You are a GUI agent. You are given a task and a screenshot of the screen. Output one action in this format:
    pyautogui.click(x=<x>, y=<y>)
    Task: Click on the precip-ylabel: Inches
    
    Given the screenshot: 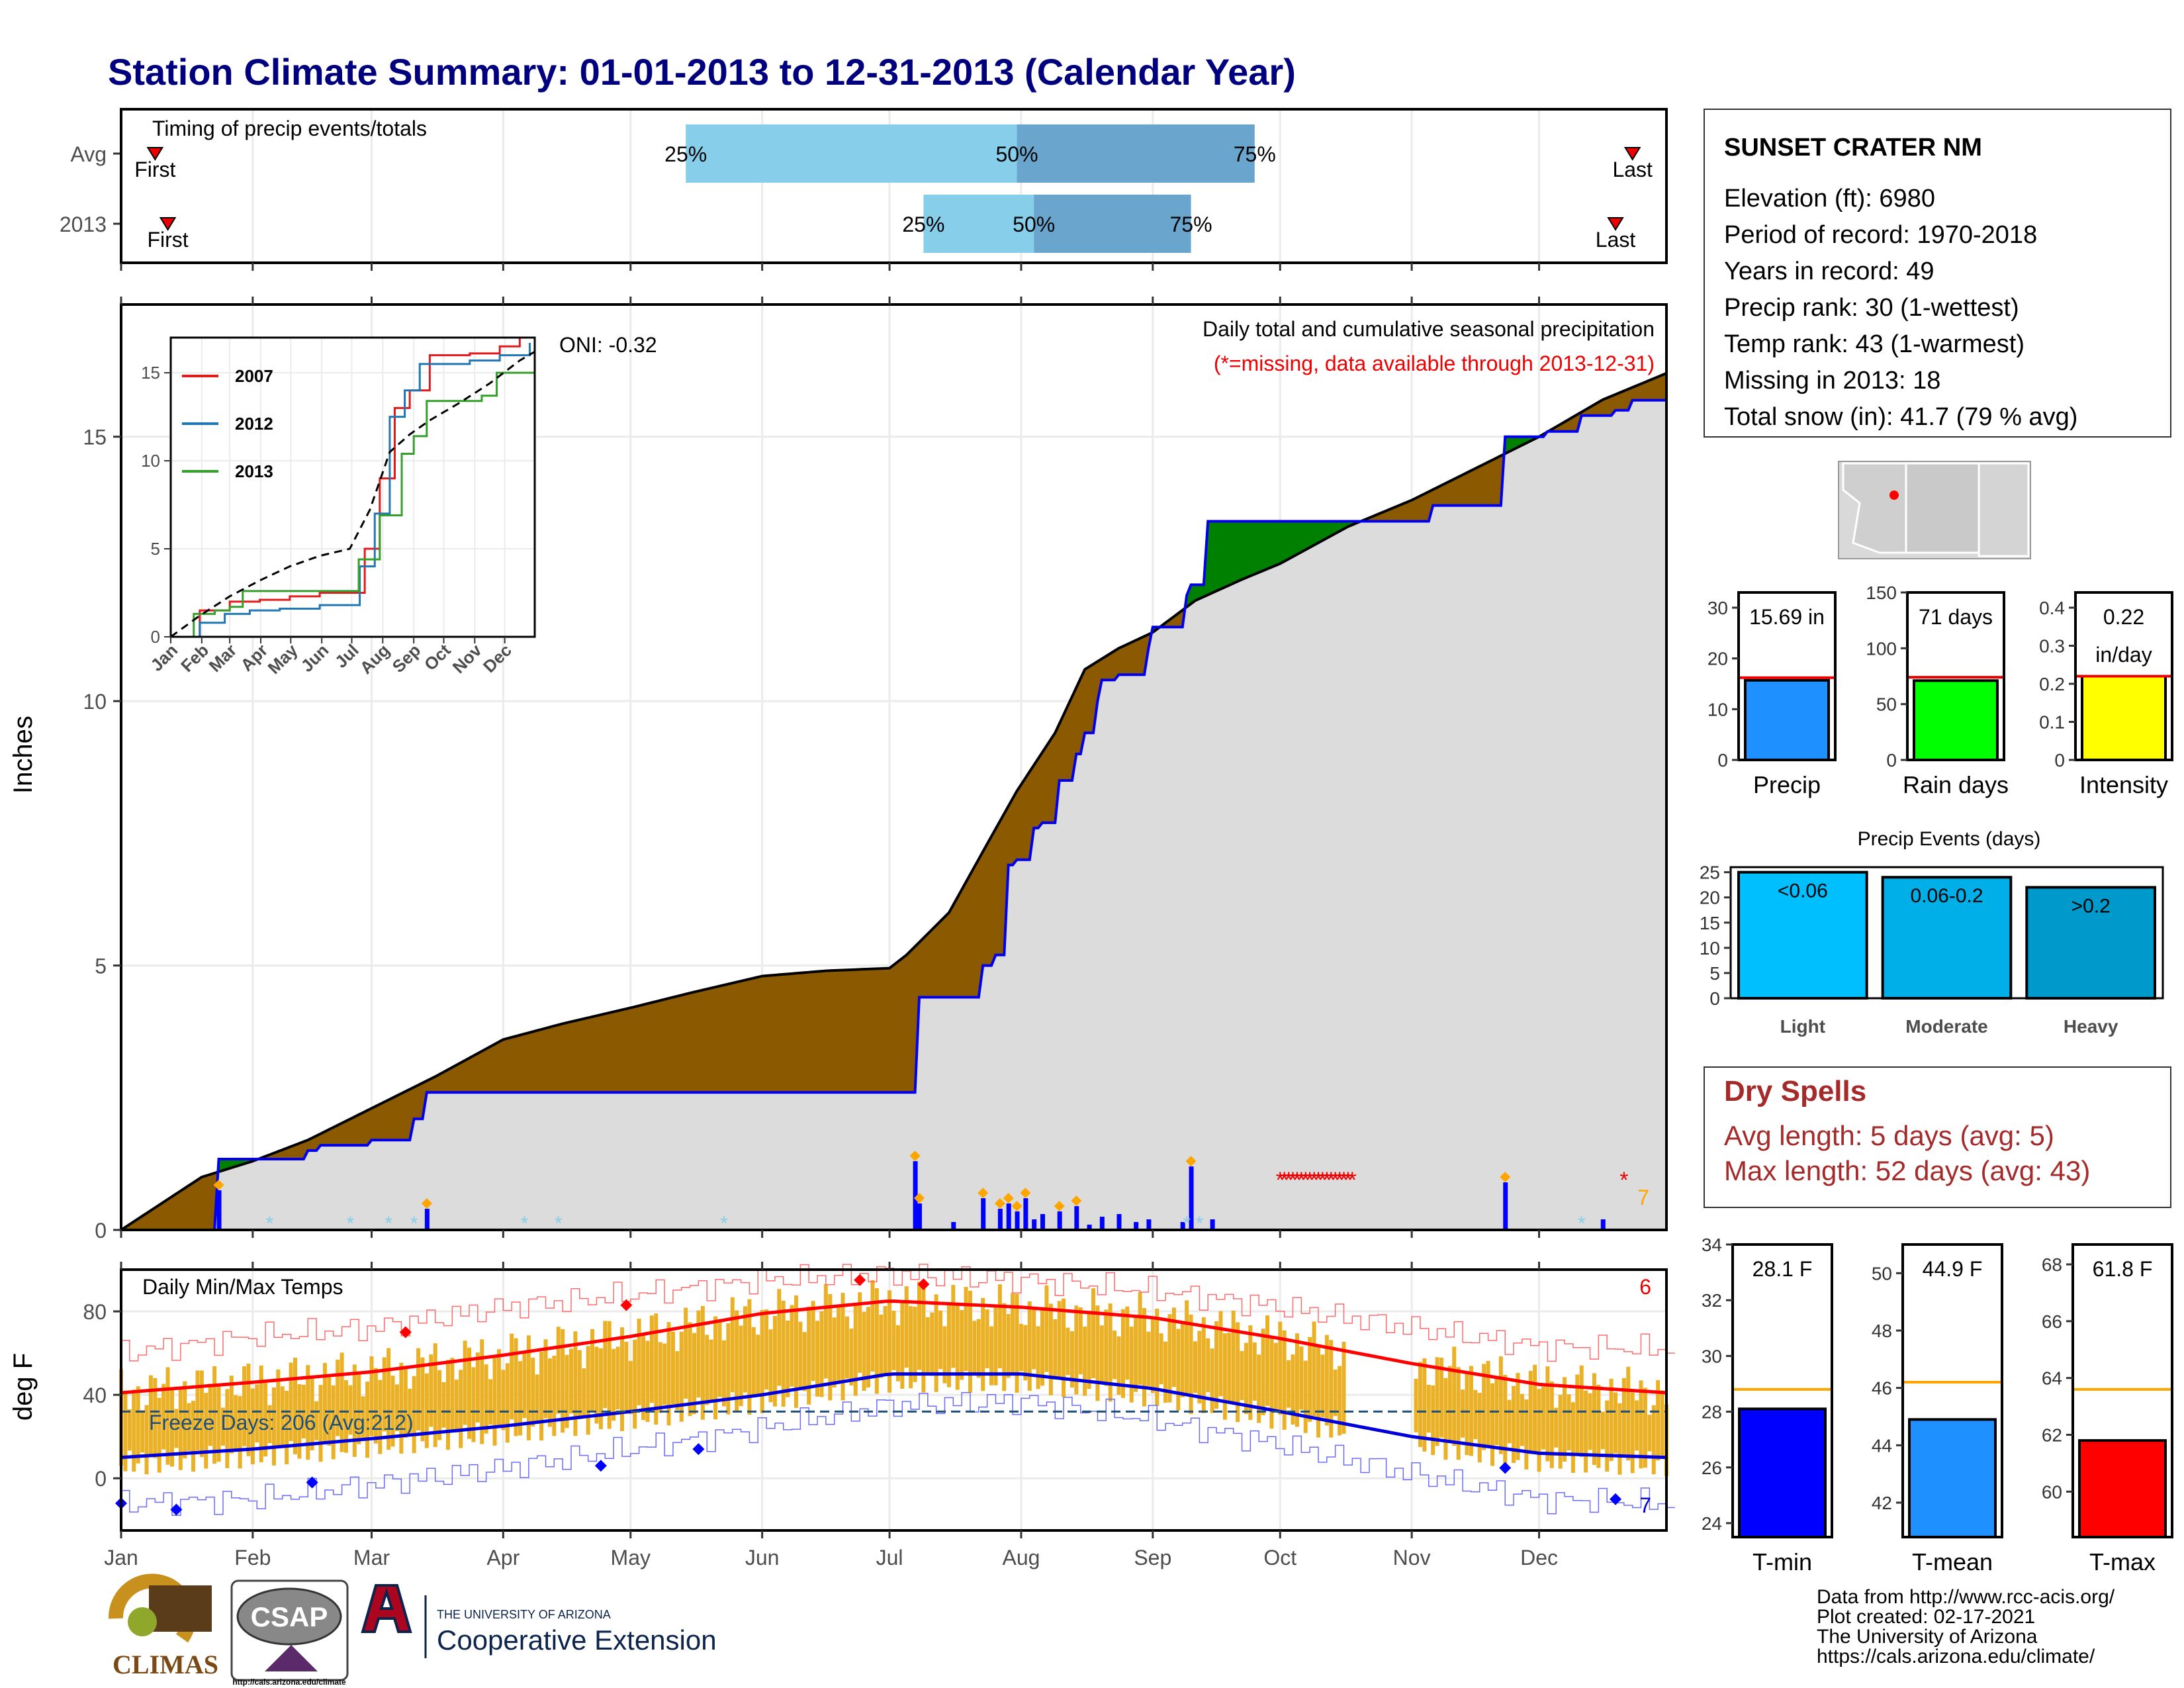 What is the action you would take?
    pyautogui.click(x=24, y=755)
    